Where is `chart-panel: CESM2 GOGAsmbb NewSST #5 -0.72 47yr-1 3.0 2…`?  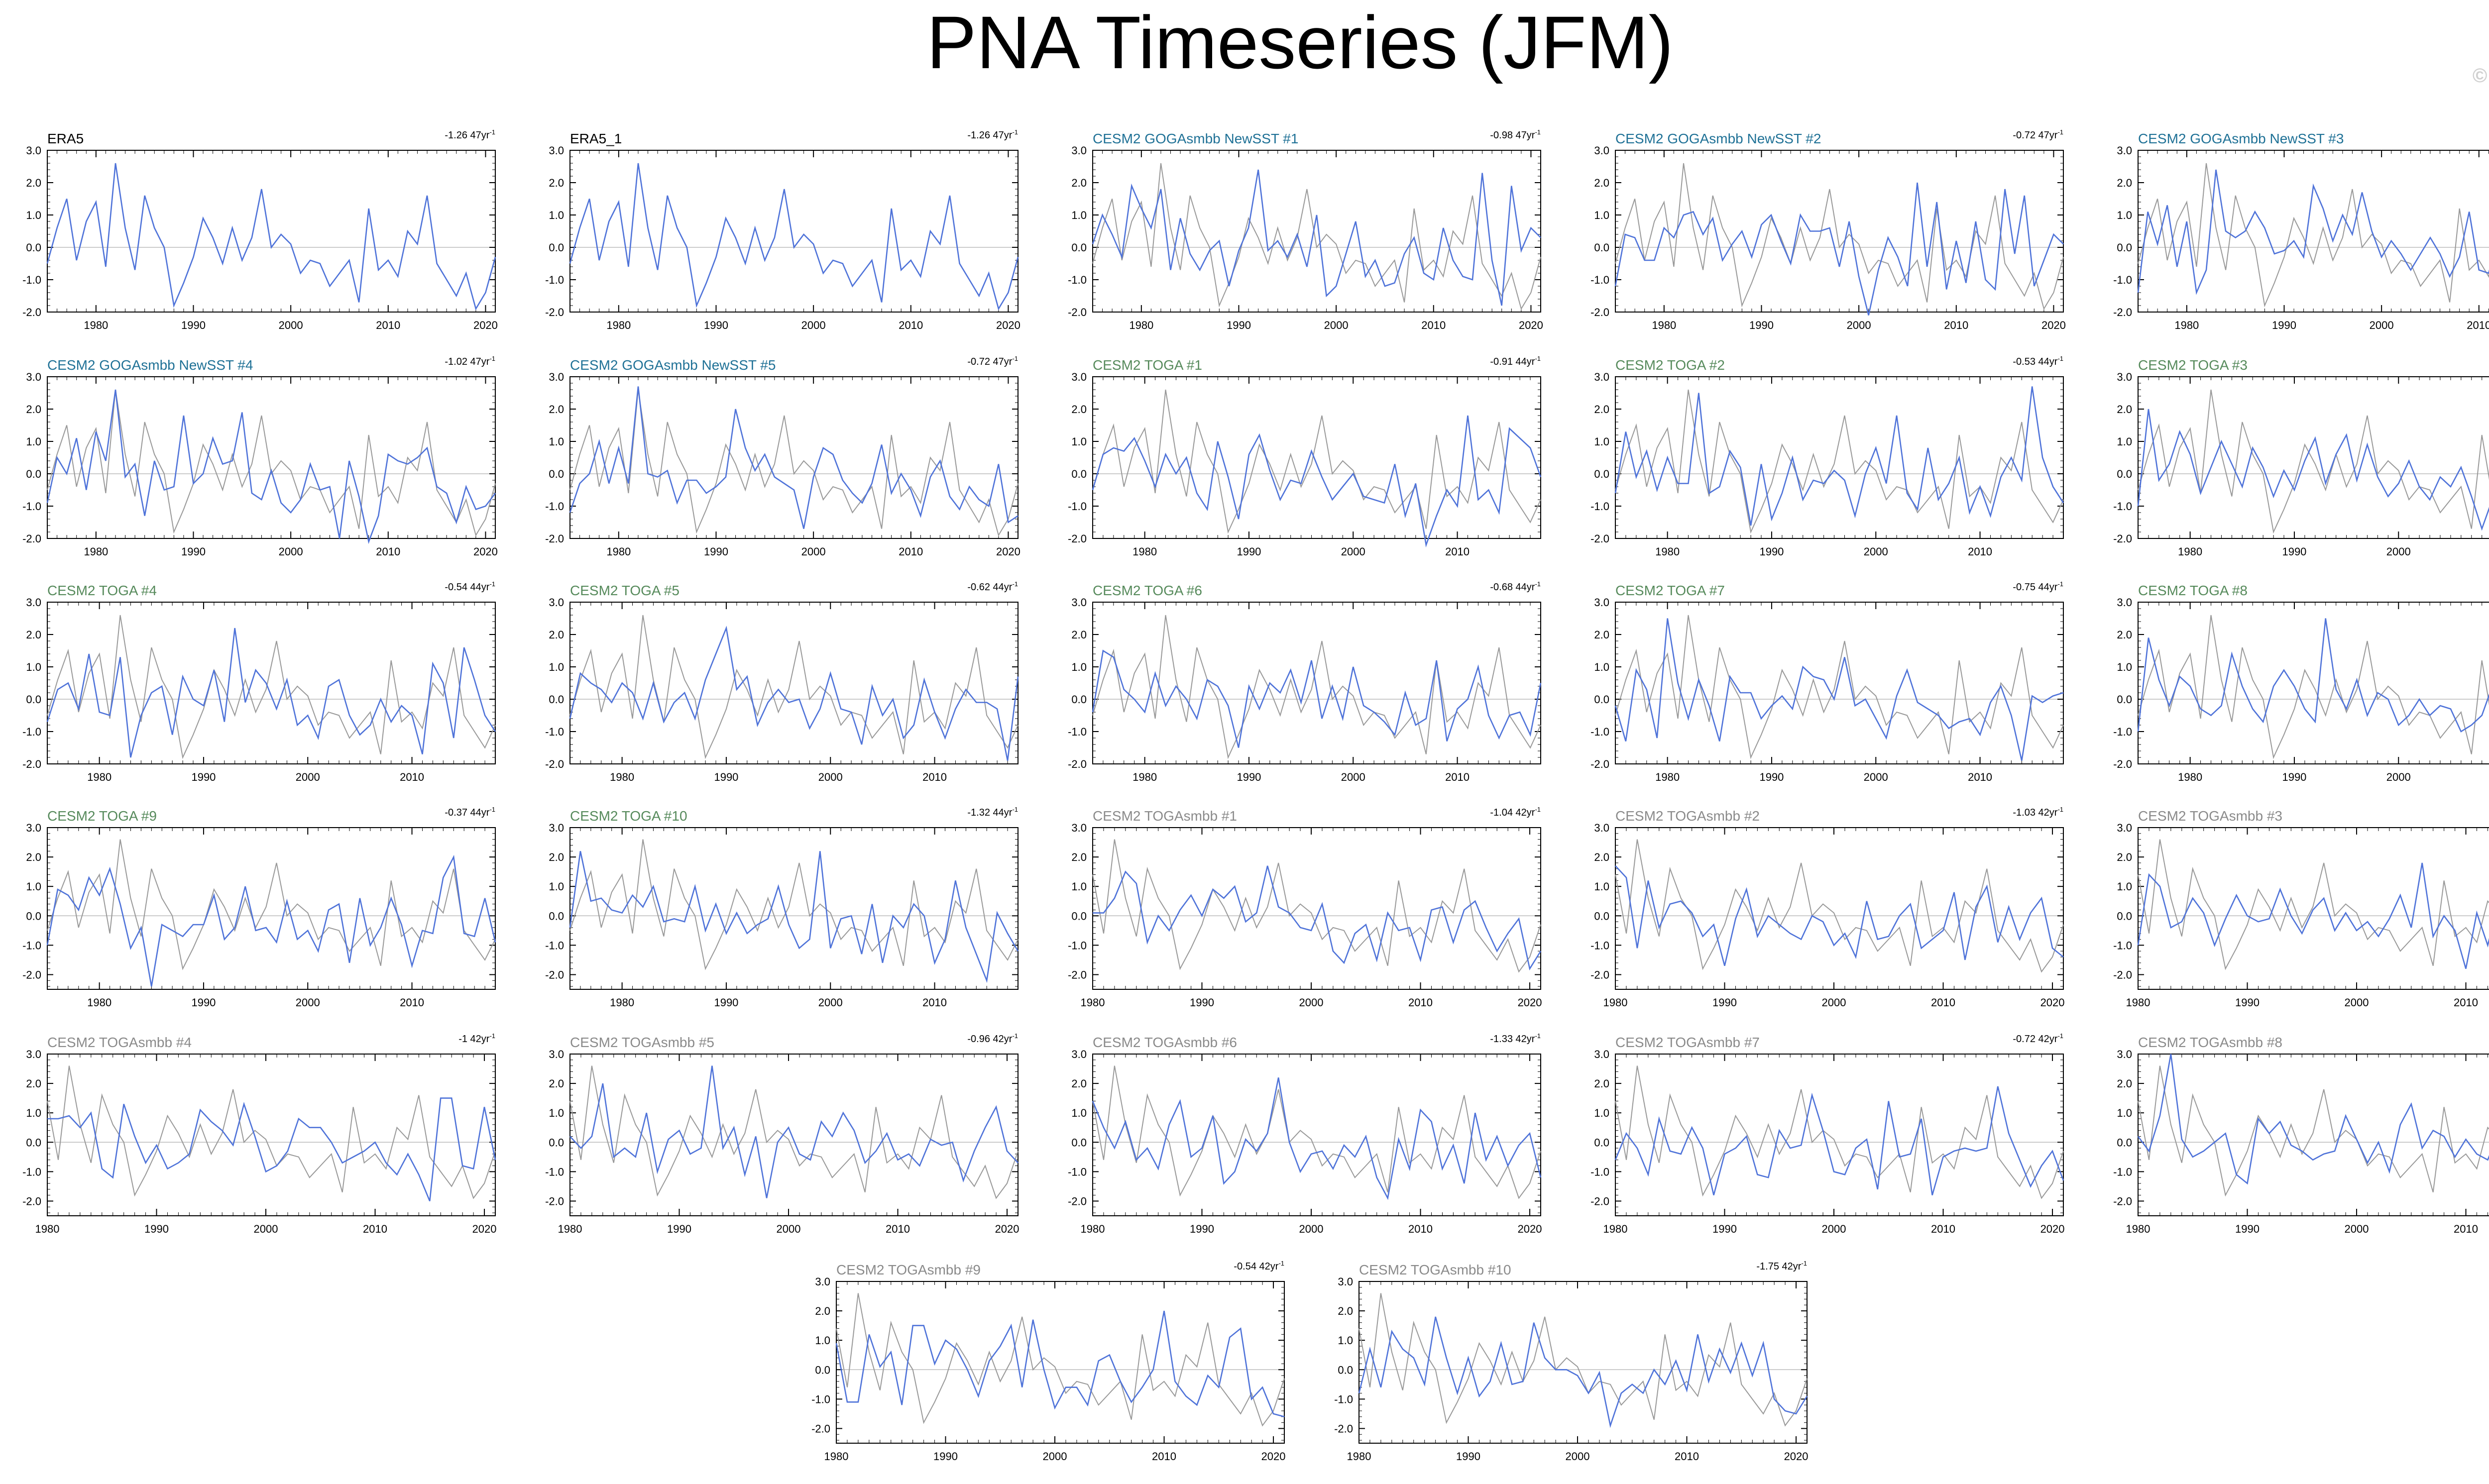
chart-panel: CESM2 GOGAsmbb NewSST #5 -0.72 47yr-1 3.0 2… is located at coordinates (782, 457).